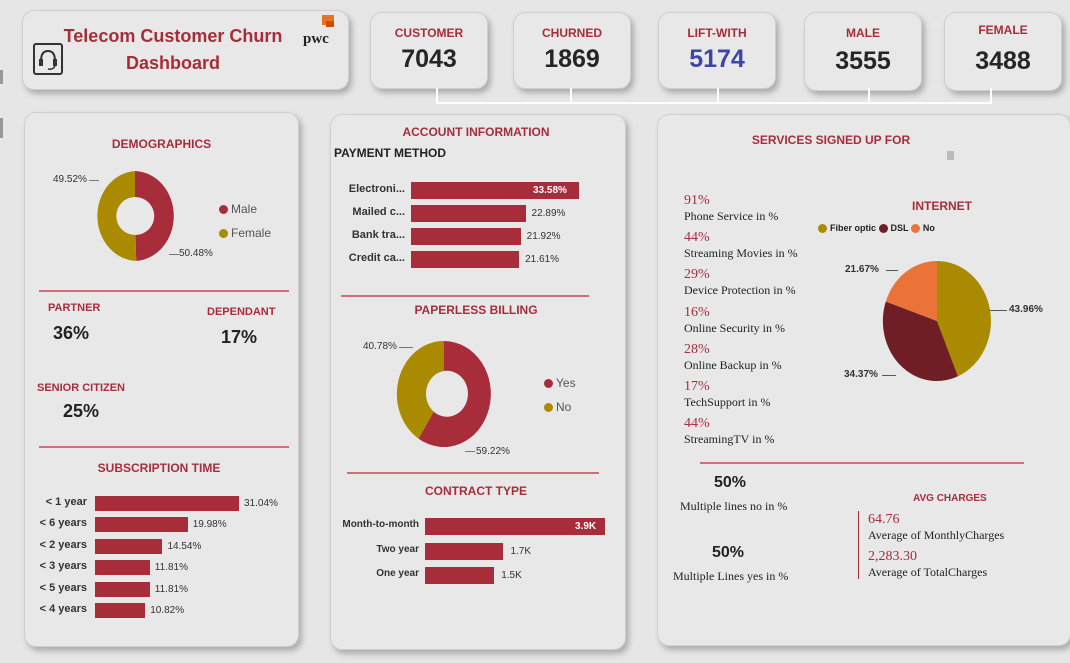 The width and height of the screenshot is (1070, 663). Describe the element at coordinates (942, 206) in the screenshot. I see `internet-title: INTERNET` at that location.